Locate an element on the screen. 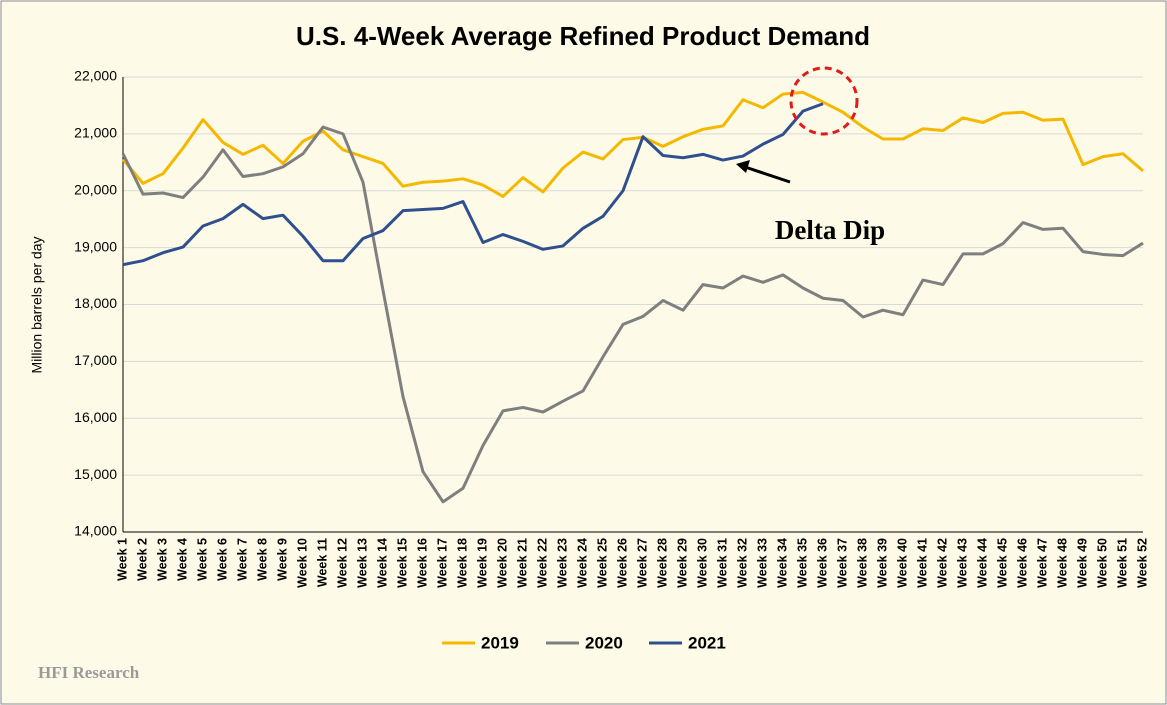  x-tick-label: Week 9 is located at coordinates (282, 559).